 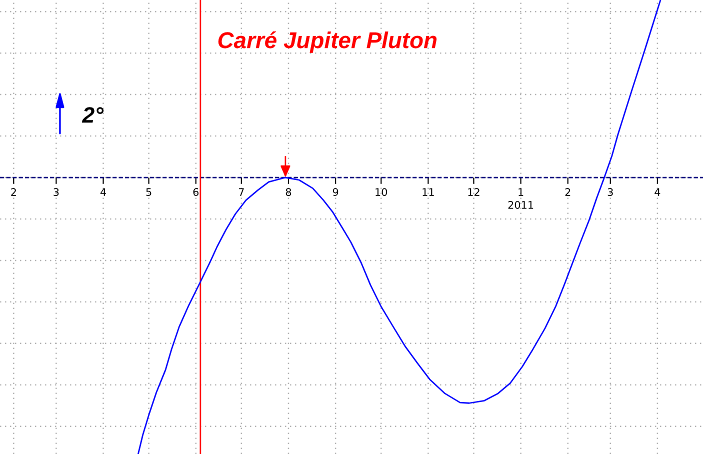 What do you see at coordinates (289, 192) in the screenshot?
I see `x-tick-label: 8` at bounding box center [289, 192].